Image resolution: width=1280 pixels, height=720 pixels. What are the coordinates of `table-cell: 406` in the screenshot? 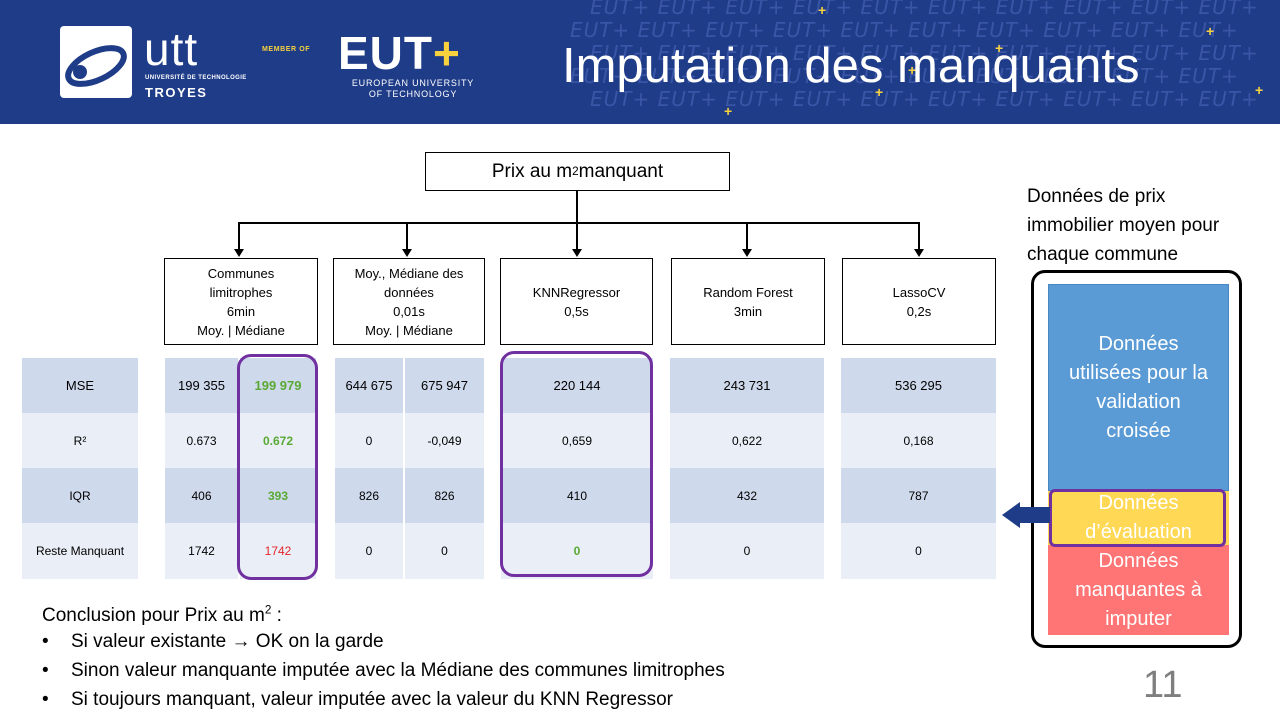 It's located at (201, 495).